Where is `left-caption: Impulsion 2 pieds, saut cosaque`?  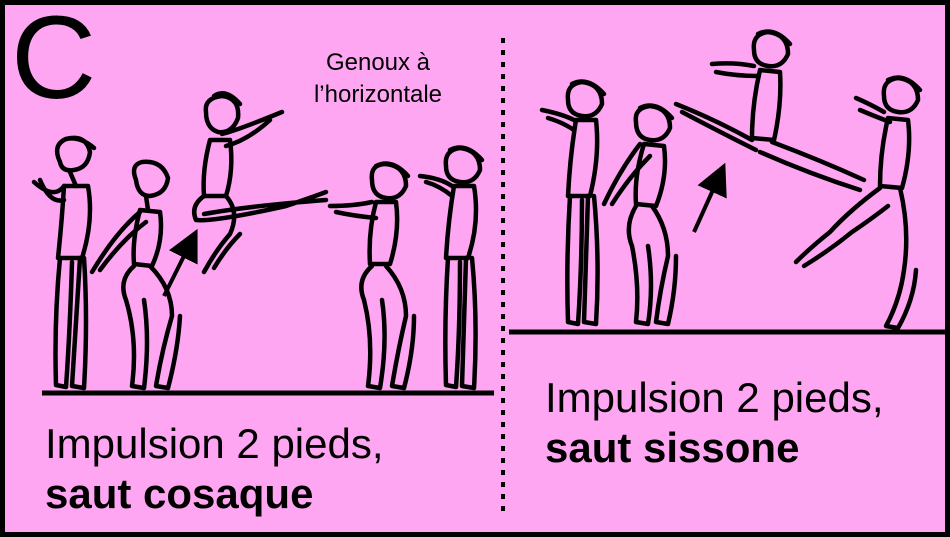 left-caption: Impulsion 2 pieds, saut cosaque is located at coordinates (214, 469).